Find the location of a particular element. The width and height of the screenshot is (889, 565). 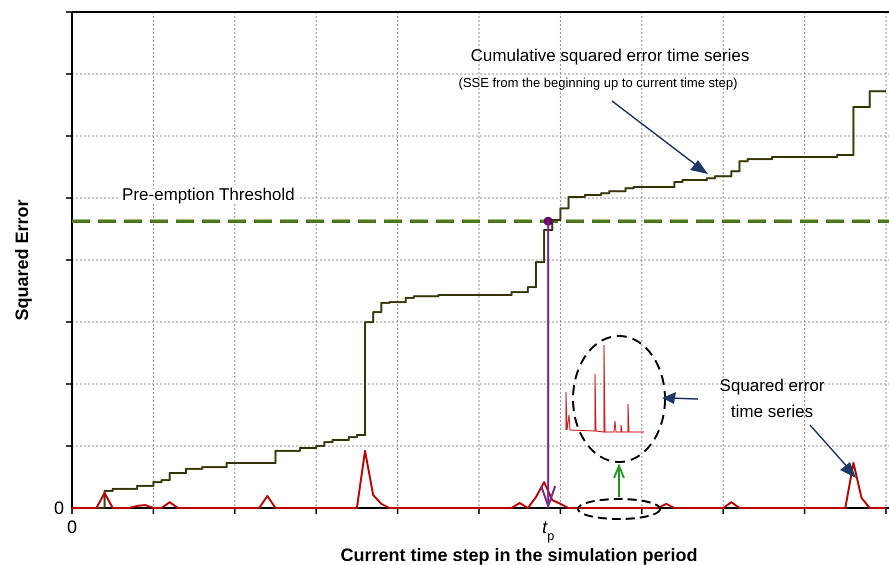

text: t$_{p}$ is located at coordinates (548, 530).